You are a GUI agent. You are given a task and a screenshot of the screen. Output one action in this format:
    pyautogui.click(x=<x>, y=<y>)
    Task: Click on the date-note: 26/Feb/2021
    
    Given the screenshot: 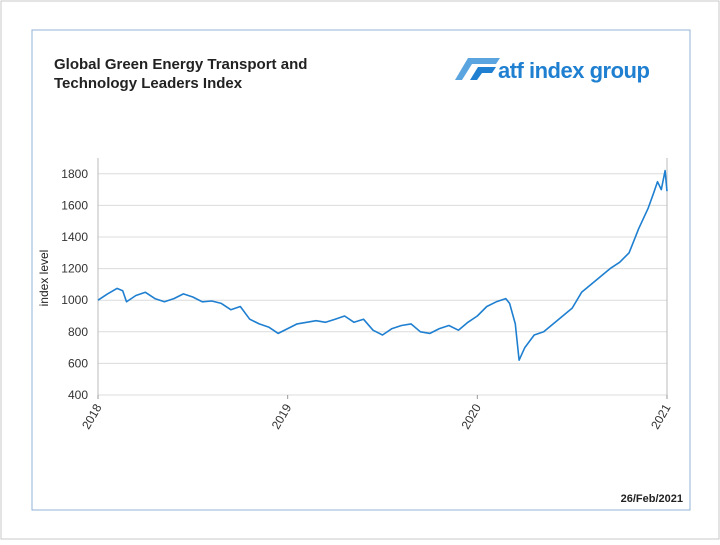 What is the action you would take?
    pyautogui.click(x=652, y=499)
    